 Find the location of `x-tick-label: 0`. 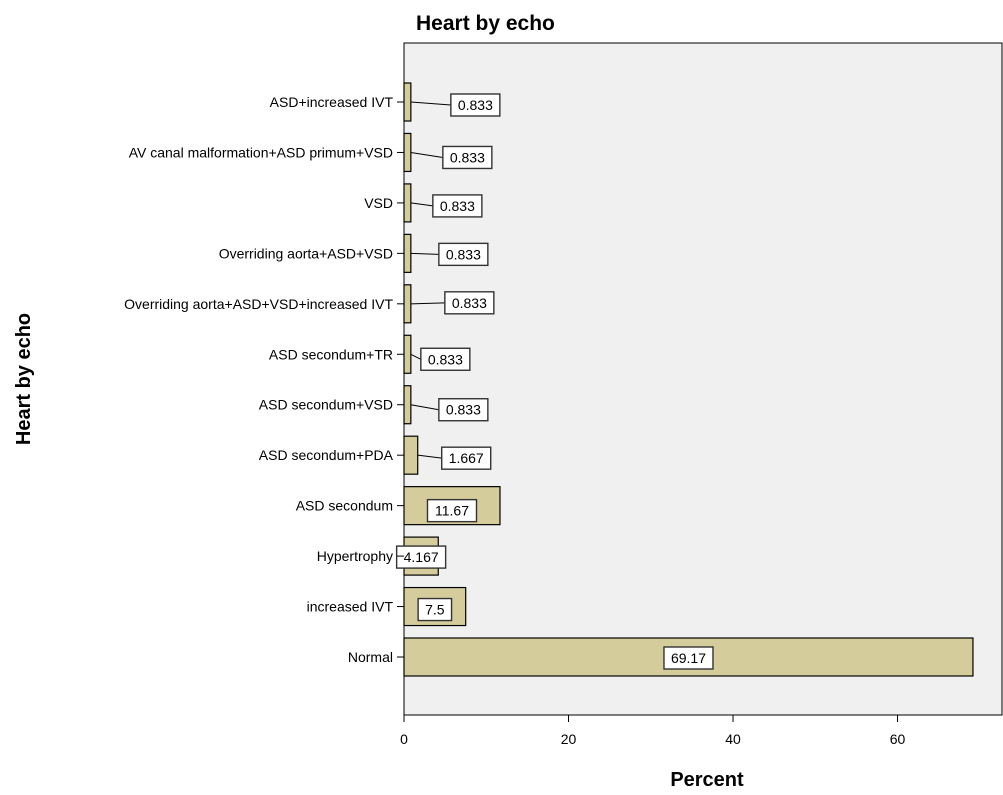

x-tick-label: 0 is located at coordinates (404, 739).